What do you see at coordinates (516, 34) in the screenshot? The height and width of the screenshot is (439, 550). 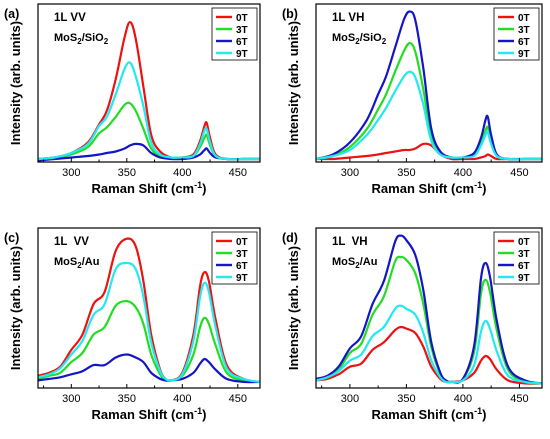 I see `legend-box` at bounding box center [516, 34].